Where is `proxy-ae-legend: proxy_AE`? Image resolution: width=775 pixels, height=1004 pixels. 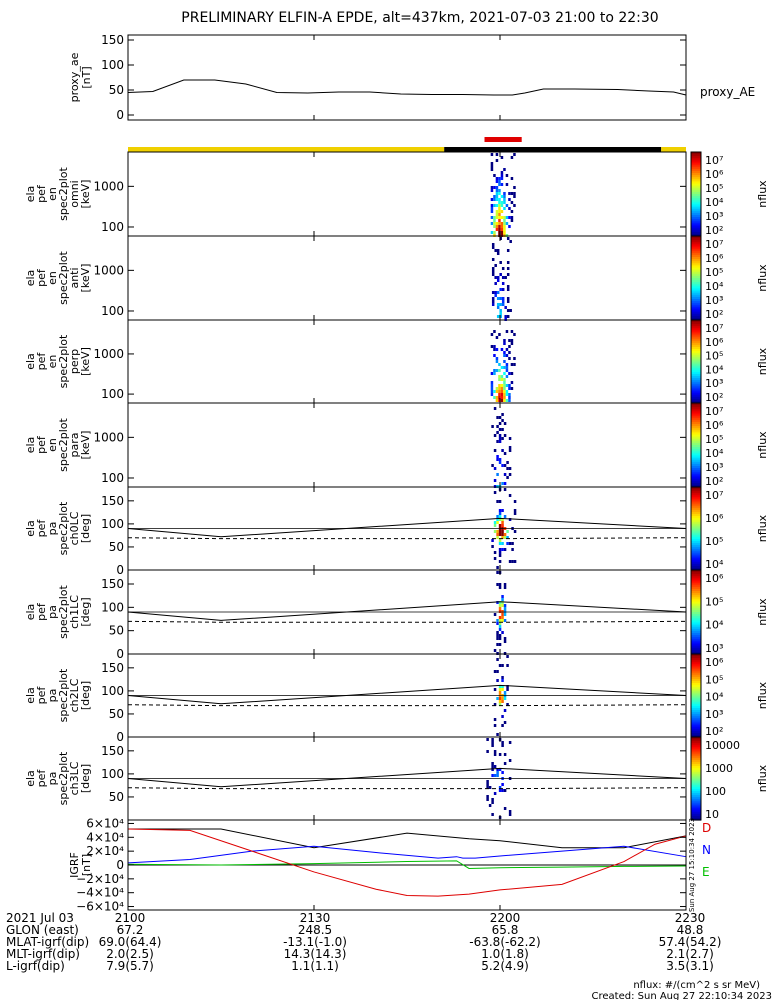
proxy-ae-legend: proxy_AE is located at coordinates (727, 92).